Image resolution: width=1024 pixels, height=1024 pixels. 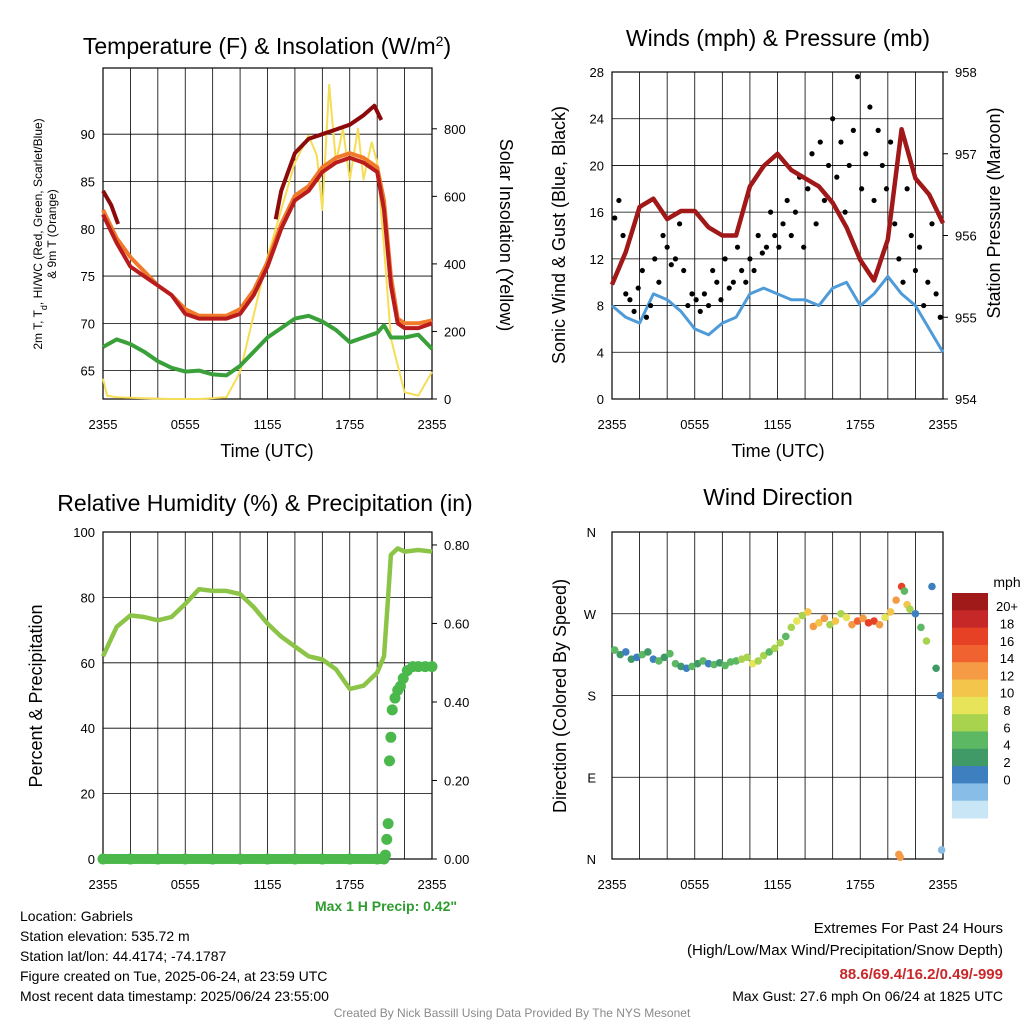 I want to click on rh-xtick-label: 2355, so click(x=432, y=884).